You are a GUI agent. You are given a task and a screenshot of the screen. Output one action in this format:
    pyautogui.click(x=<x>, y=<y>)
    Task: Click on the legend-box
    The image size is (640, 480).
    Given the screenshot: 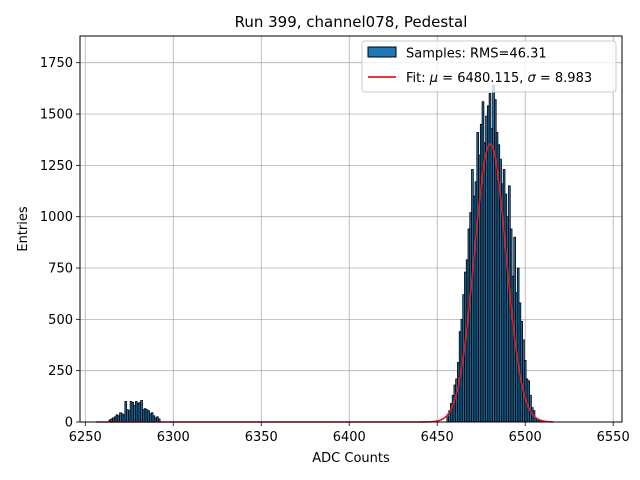 What is the action you would take?
    pyautogui.click(x=489, y=66)
    